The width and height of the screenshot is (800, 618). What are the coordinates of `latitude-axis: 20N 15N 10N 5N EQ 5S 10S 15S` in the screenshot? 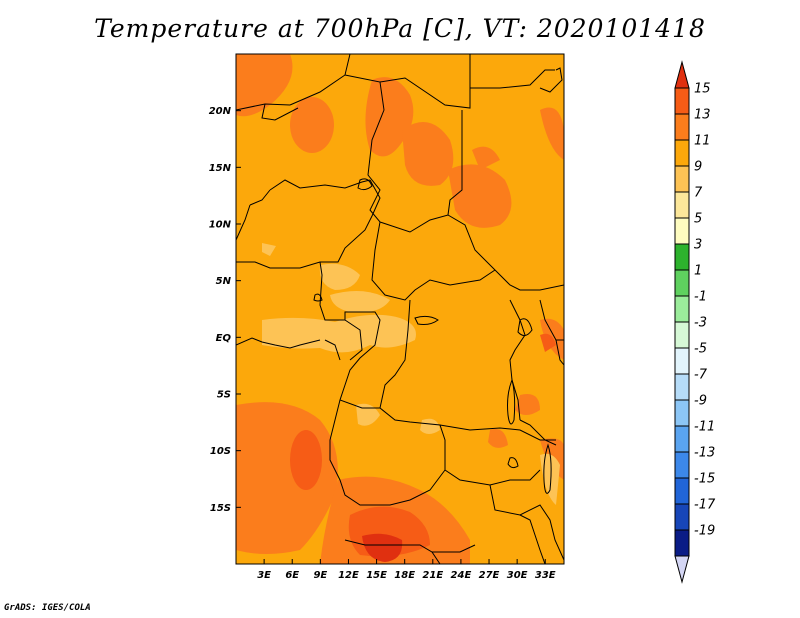 It's located at (225, 310).